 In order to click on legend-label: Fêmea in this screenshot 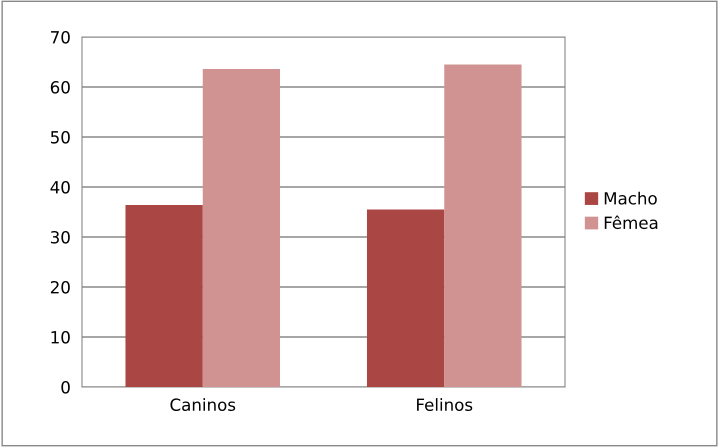, I will do `click(631, 223)`.